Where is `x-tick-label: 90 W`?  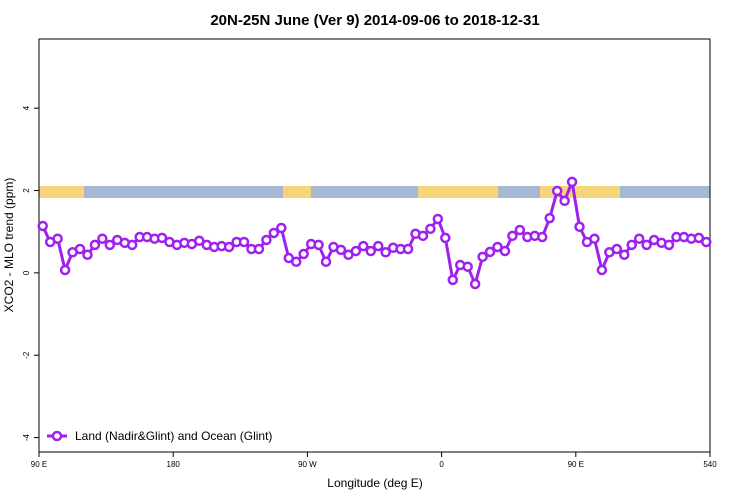 x-tick-label: 90 W is located at coordinates (307, 464).